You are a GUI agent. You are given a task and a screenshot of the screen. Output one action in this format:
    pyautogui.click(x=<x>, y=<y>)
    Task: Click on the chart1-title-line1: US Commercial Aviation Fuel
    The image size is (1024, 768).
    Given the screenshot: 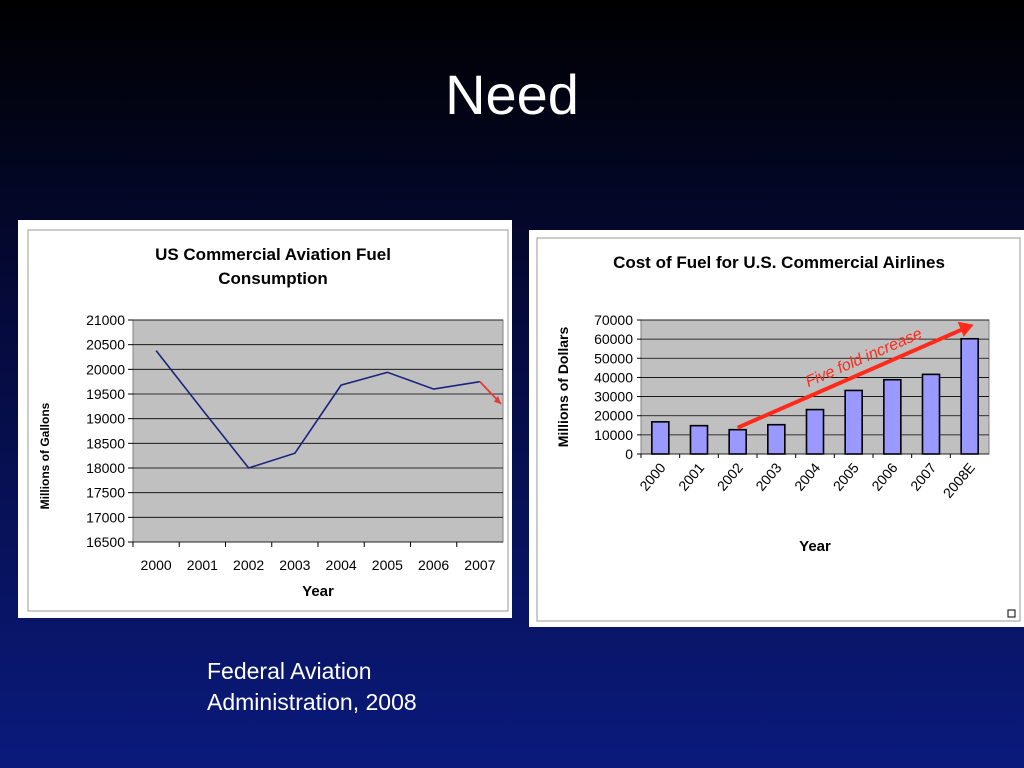 What is the action you would take?
    pyautogui.click(x=273, y=254)
    